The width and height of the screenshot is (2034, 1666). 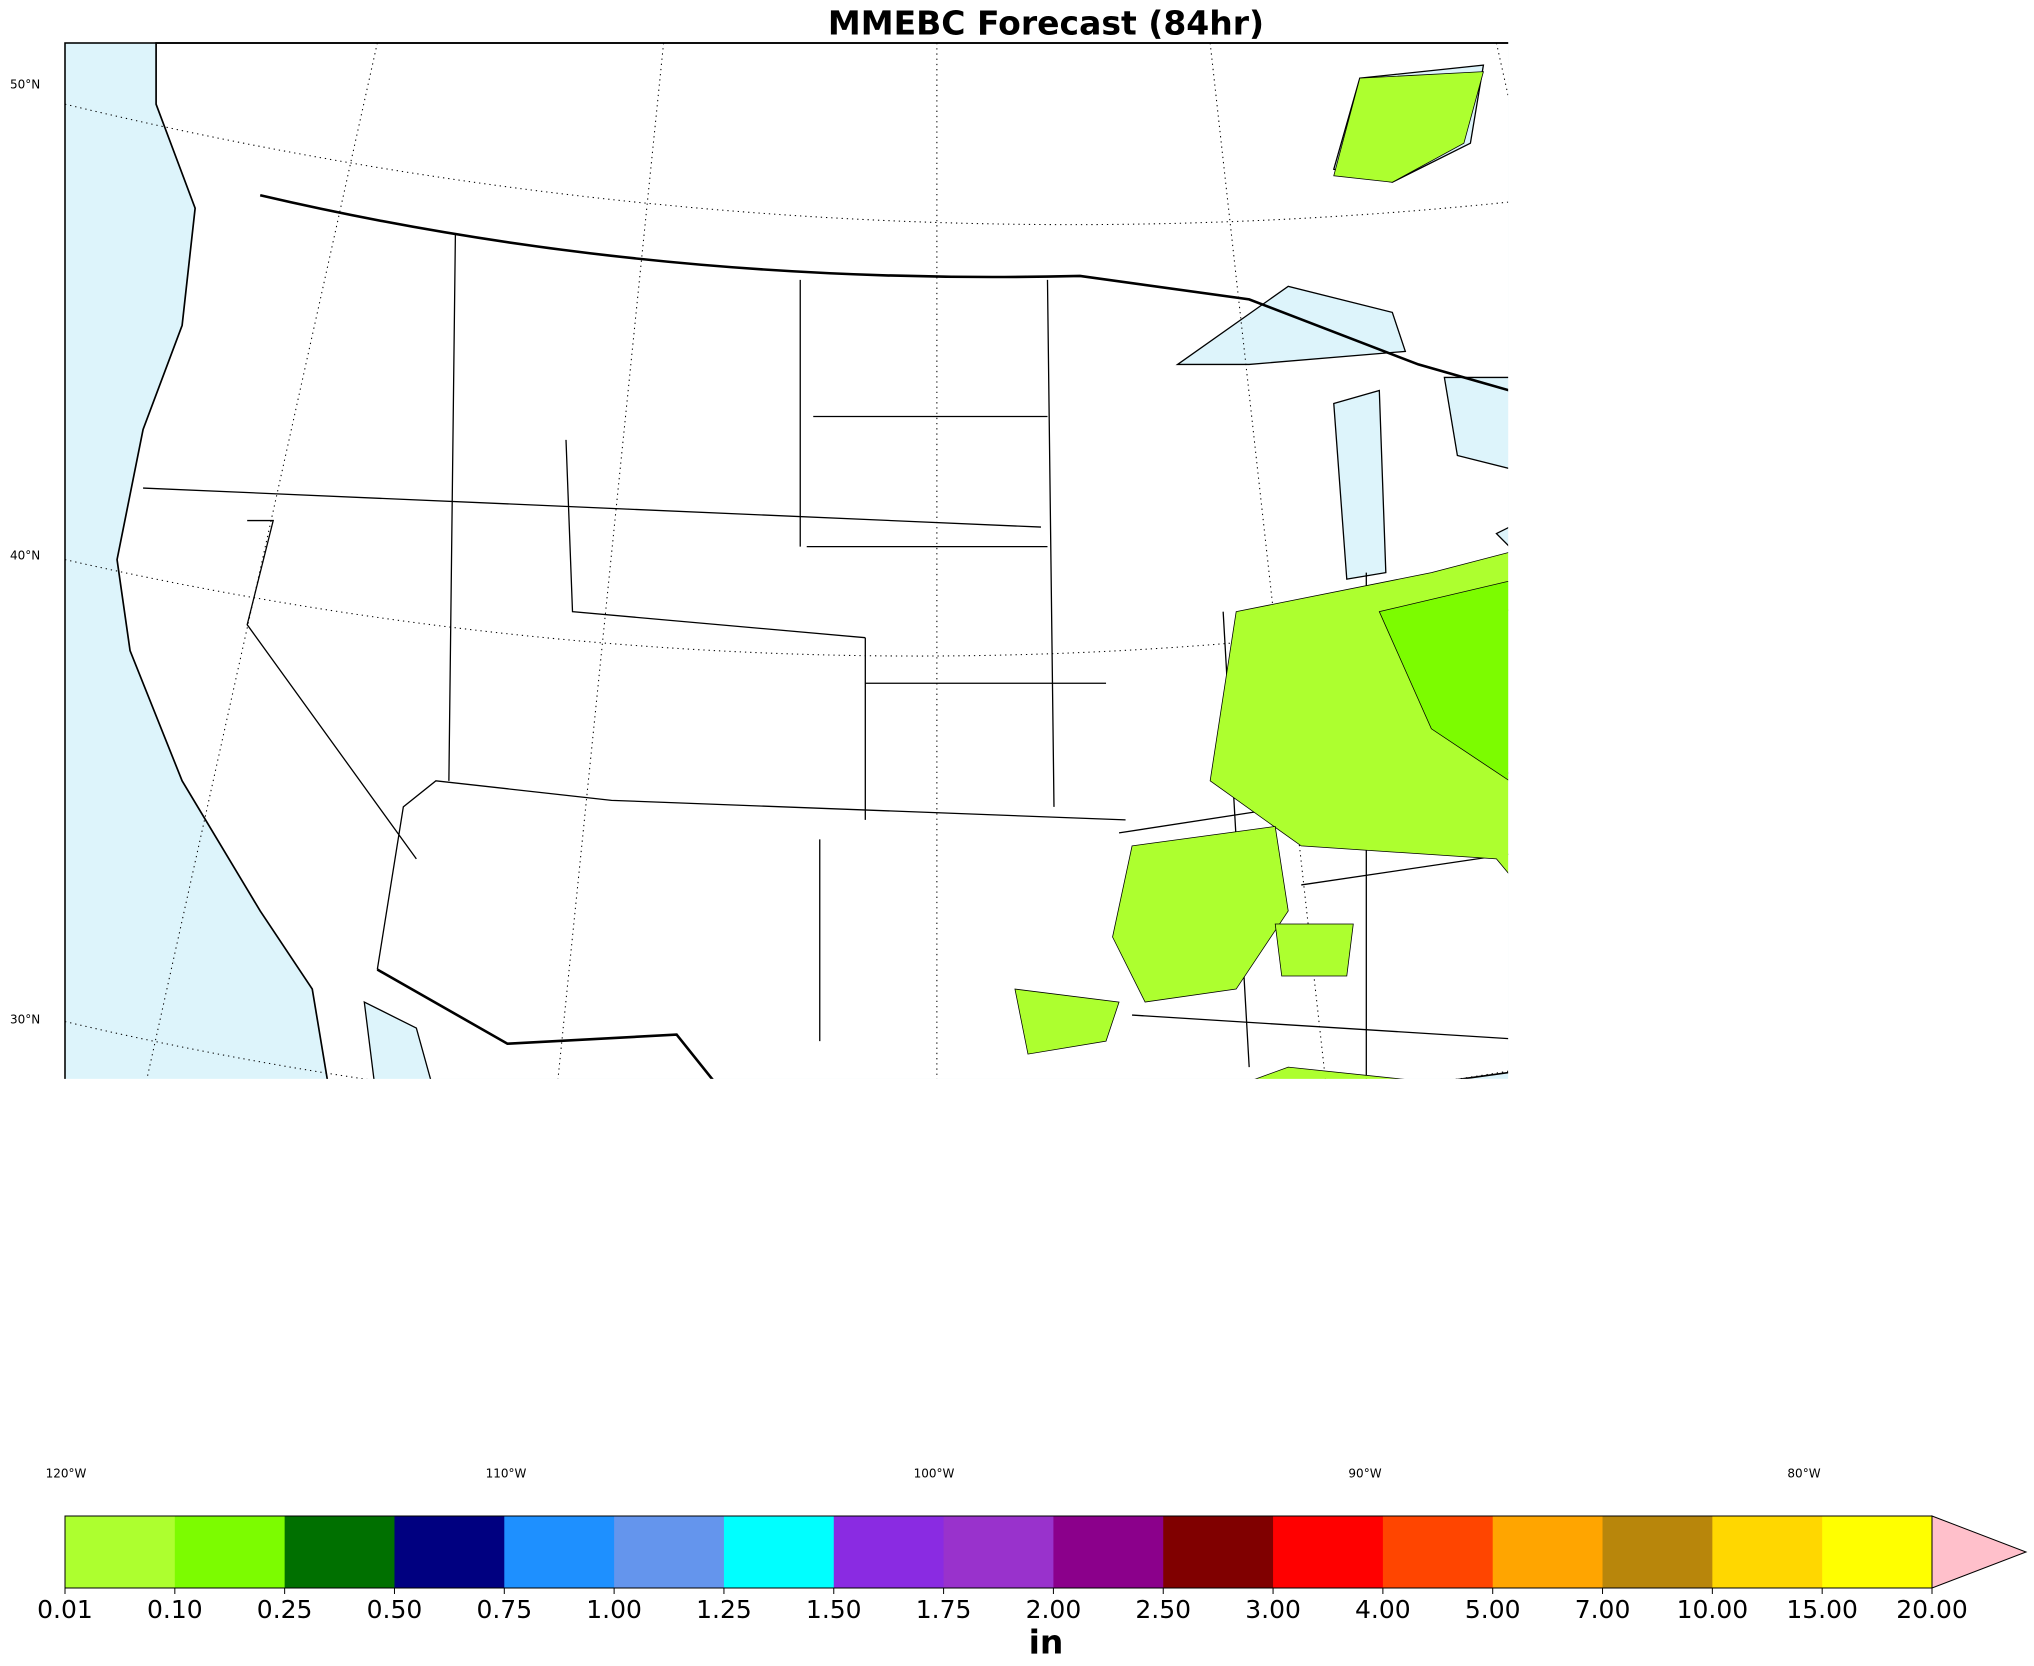 I want to click on precipitation, so click(x=1261, y=575).